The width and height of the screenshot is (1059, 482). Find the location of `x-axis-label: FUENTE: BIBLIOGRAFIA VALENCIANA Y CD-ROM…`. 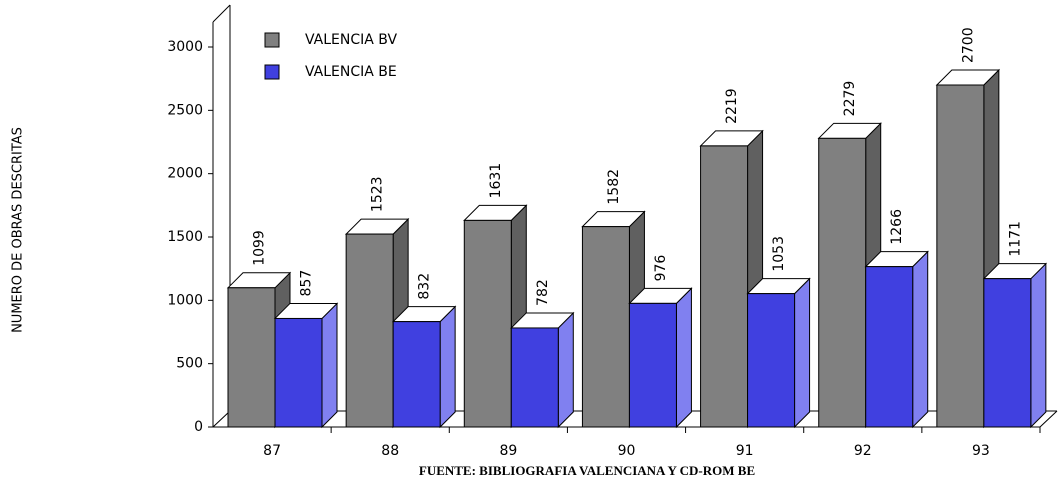

x-axis-label: FUENTE: BIBLIOGRAFIA VALENCIANA Y CD-ROM… is located at coordinates (587, 470).